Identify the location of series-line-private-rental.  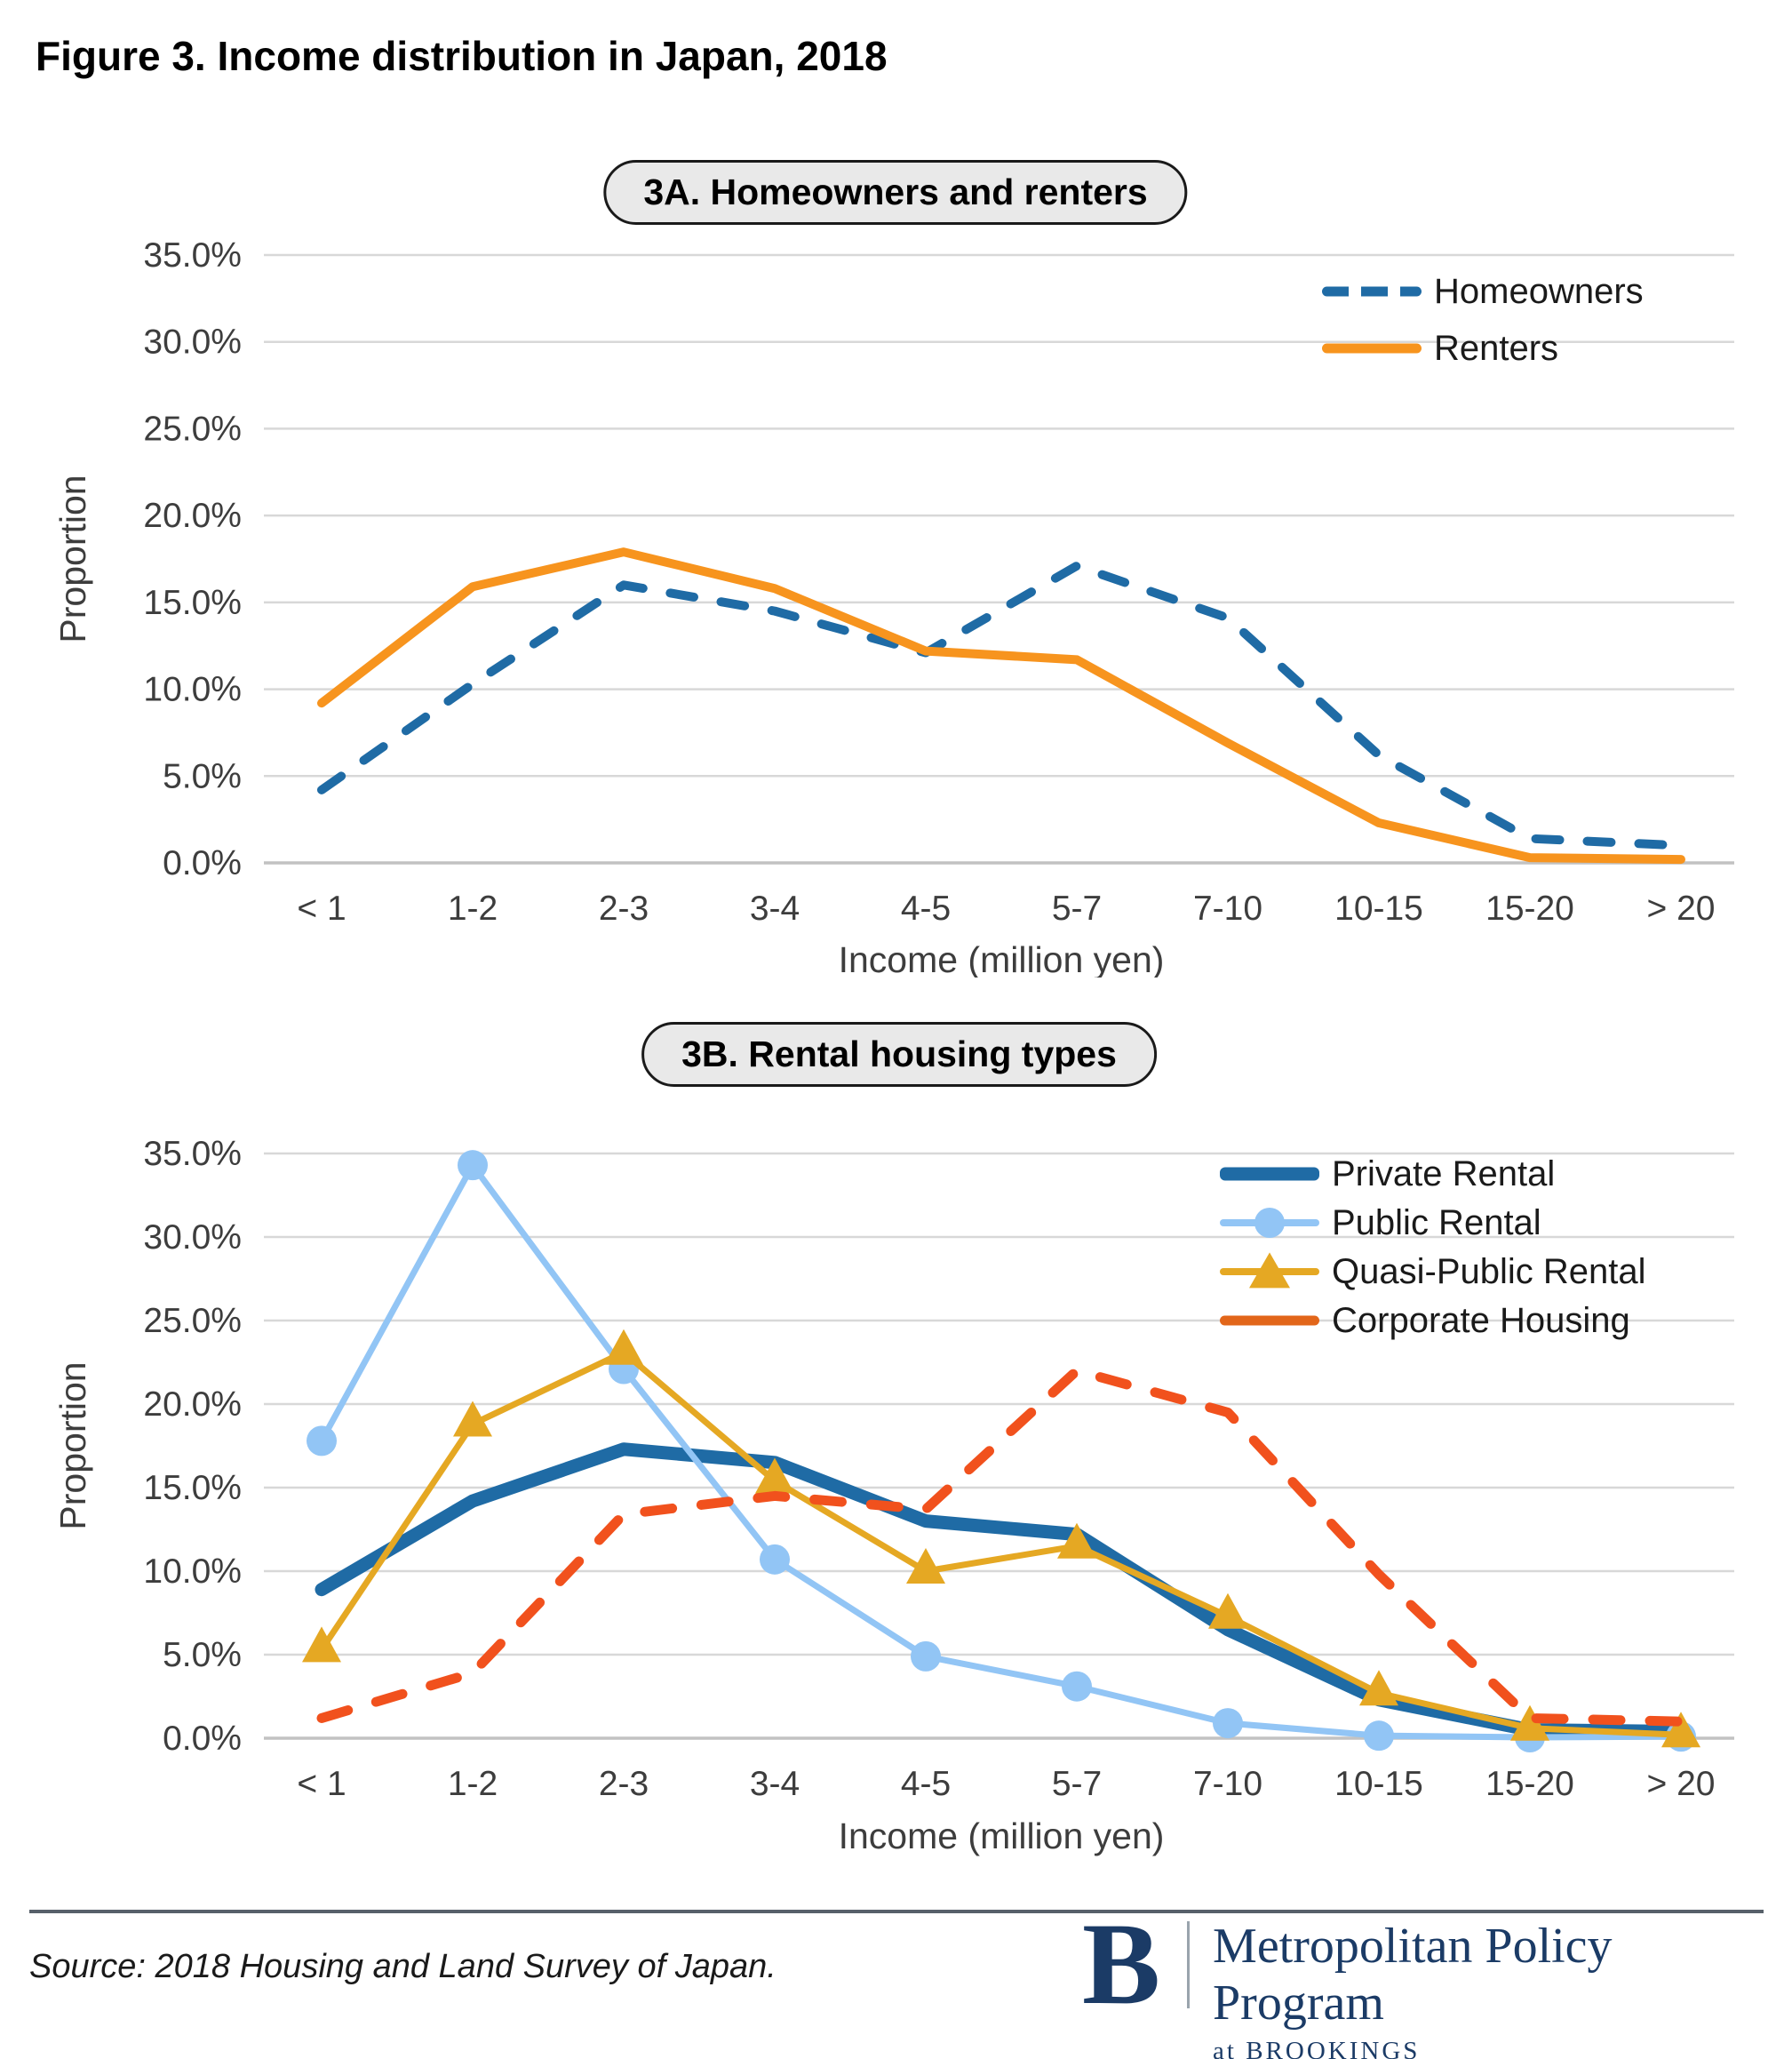
(1002, 1590).